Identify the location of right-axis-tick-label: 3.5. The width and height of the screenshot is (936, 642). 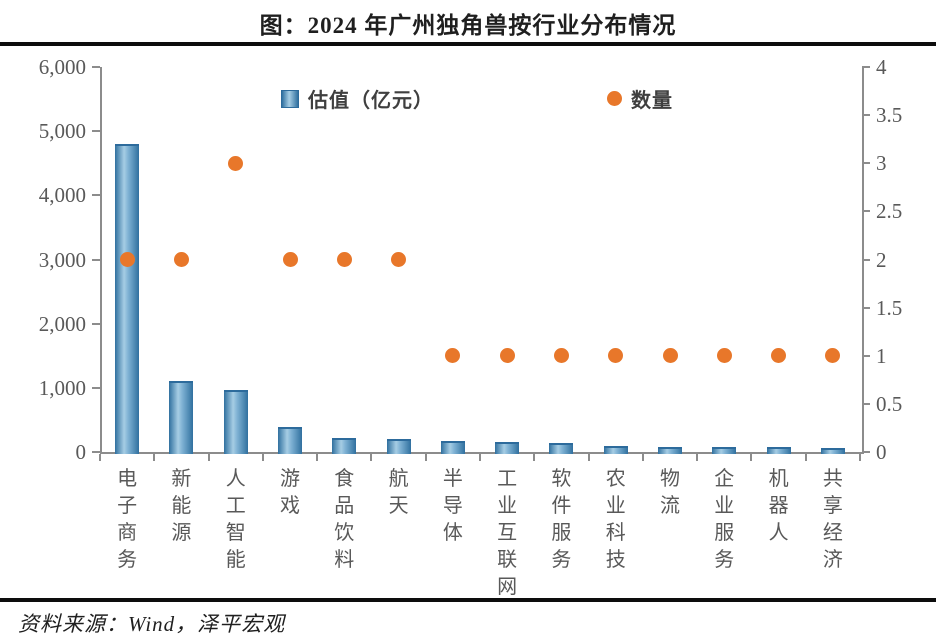
(889, 115).